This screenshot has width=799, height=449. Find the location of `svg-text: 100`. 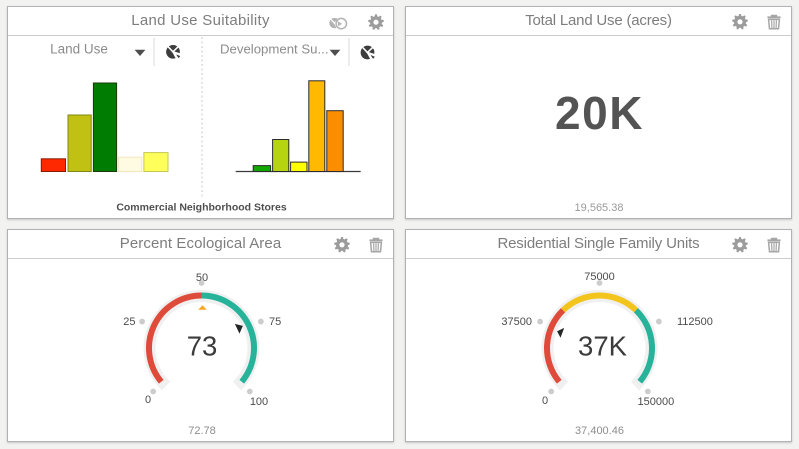

svg-text: 100 is located at coordinates (259, 402).